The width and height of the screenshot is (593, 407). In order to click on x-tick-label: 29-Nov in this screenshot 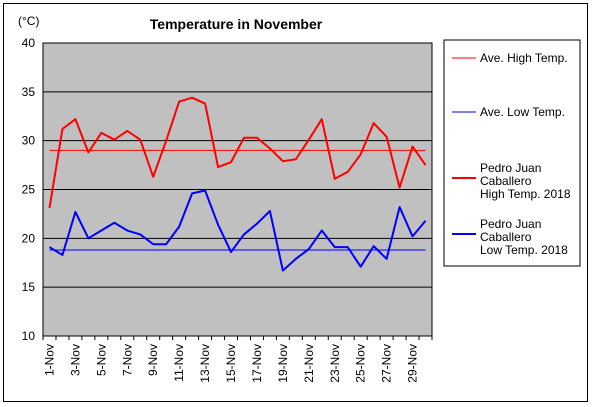, I will do `click(413, 363)`.